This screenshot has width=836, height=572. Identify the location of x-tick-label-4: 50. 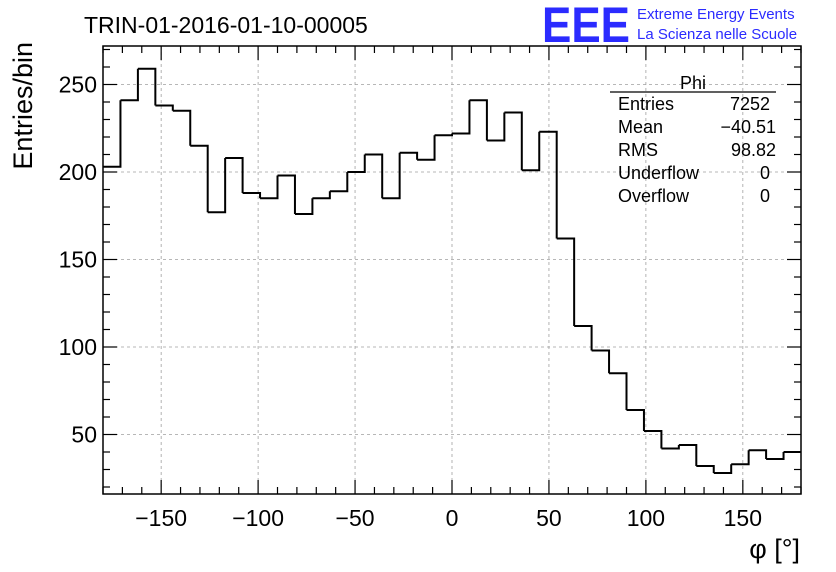
(549, 518).